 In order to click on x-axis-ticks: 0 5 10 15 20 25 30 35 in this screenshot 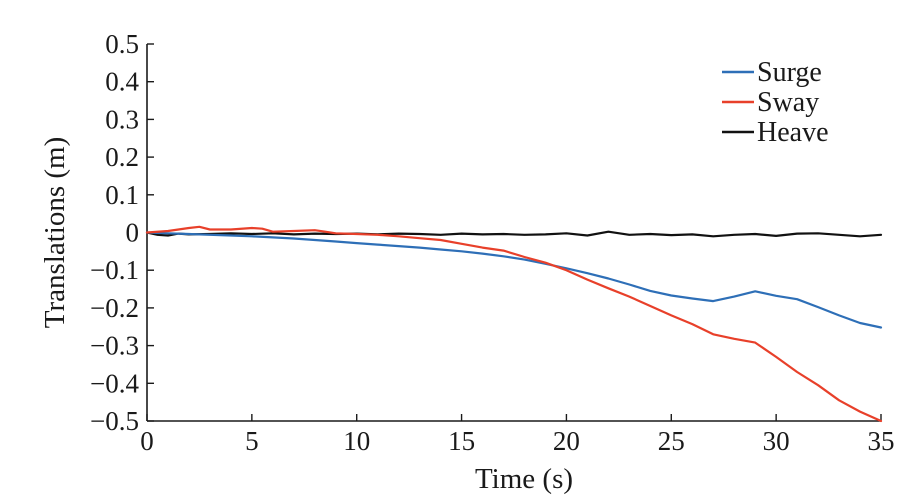, I will do `click(517, 435)`.